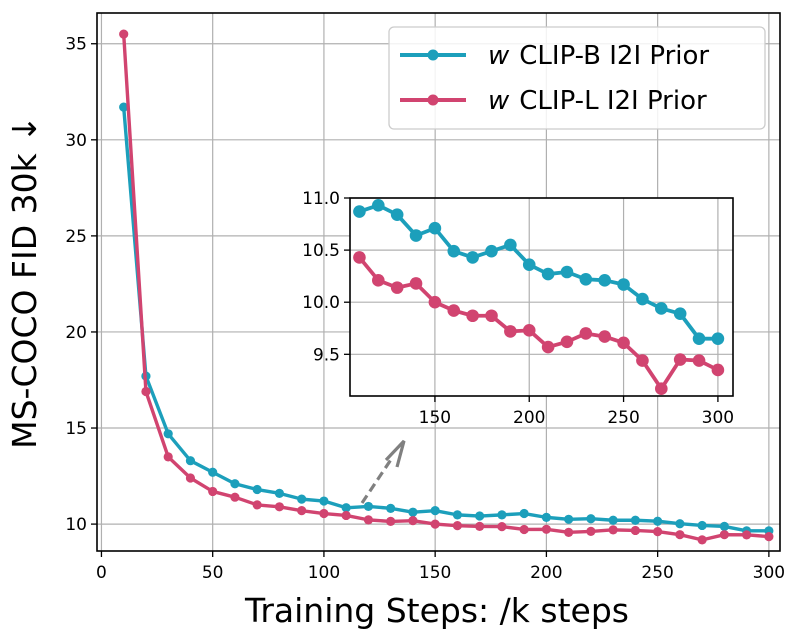 Image resolution: width=797 pixels, height=638 pixels. What do you see at coordinates (499, 56) in the screenshot?
I see `legend-prefix-clip-b: w` at bounding box center [499, 56].